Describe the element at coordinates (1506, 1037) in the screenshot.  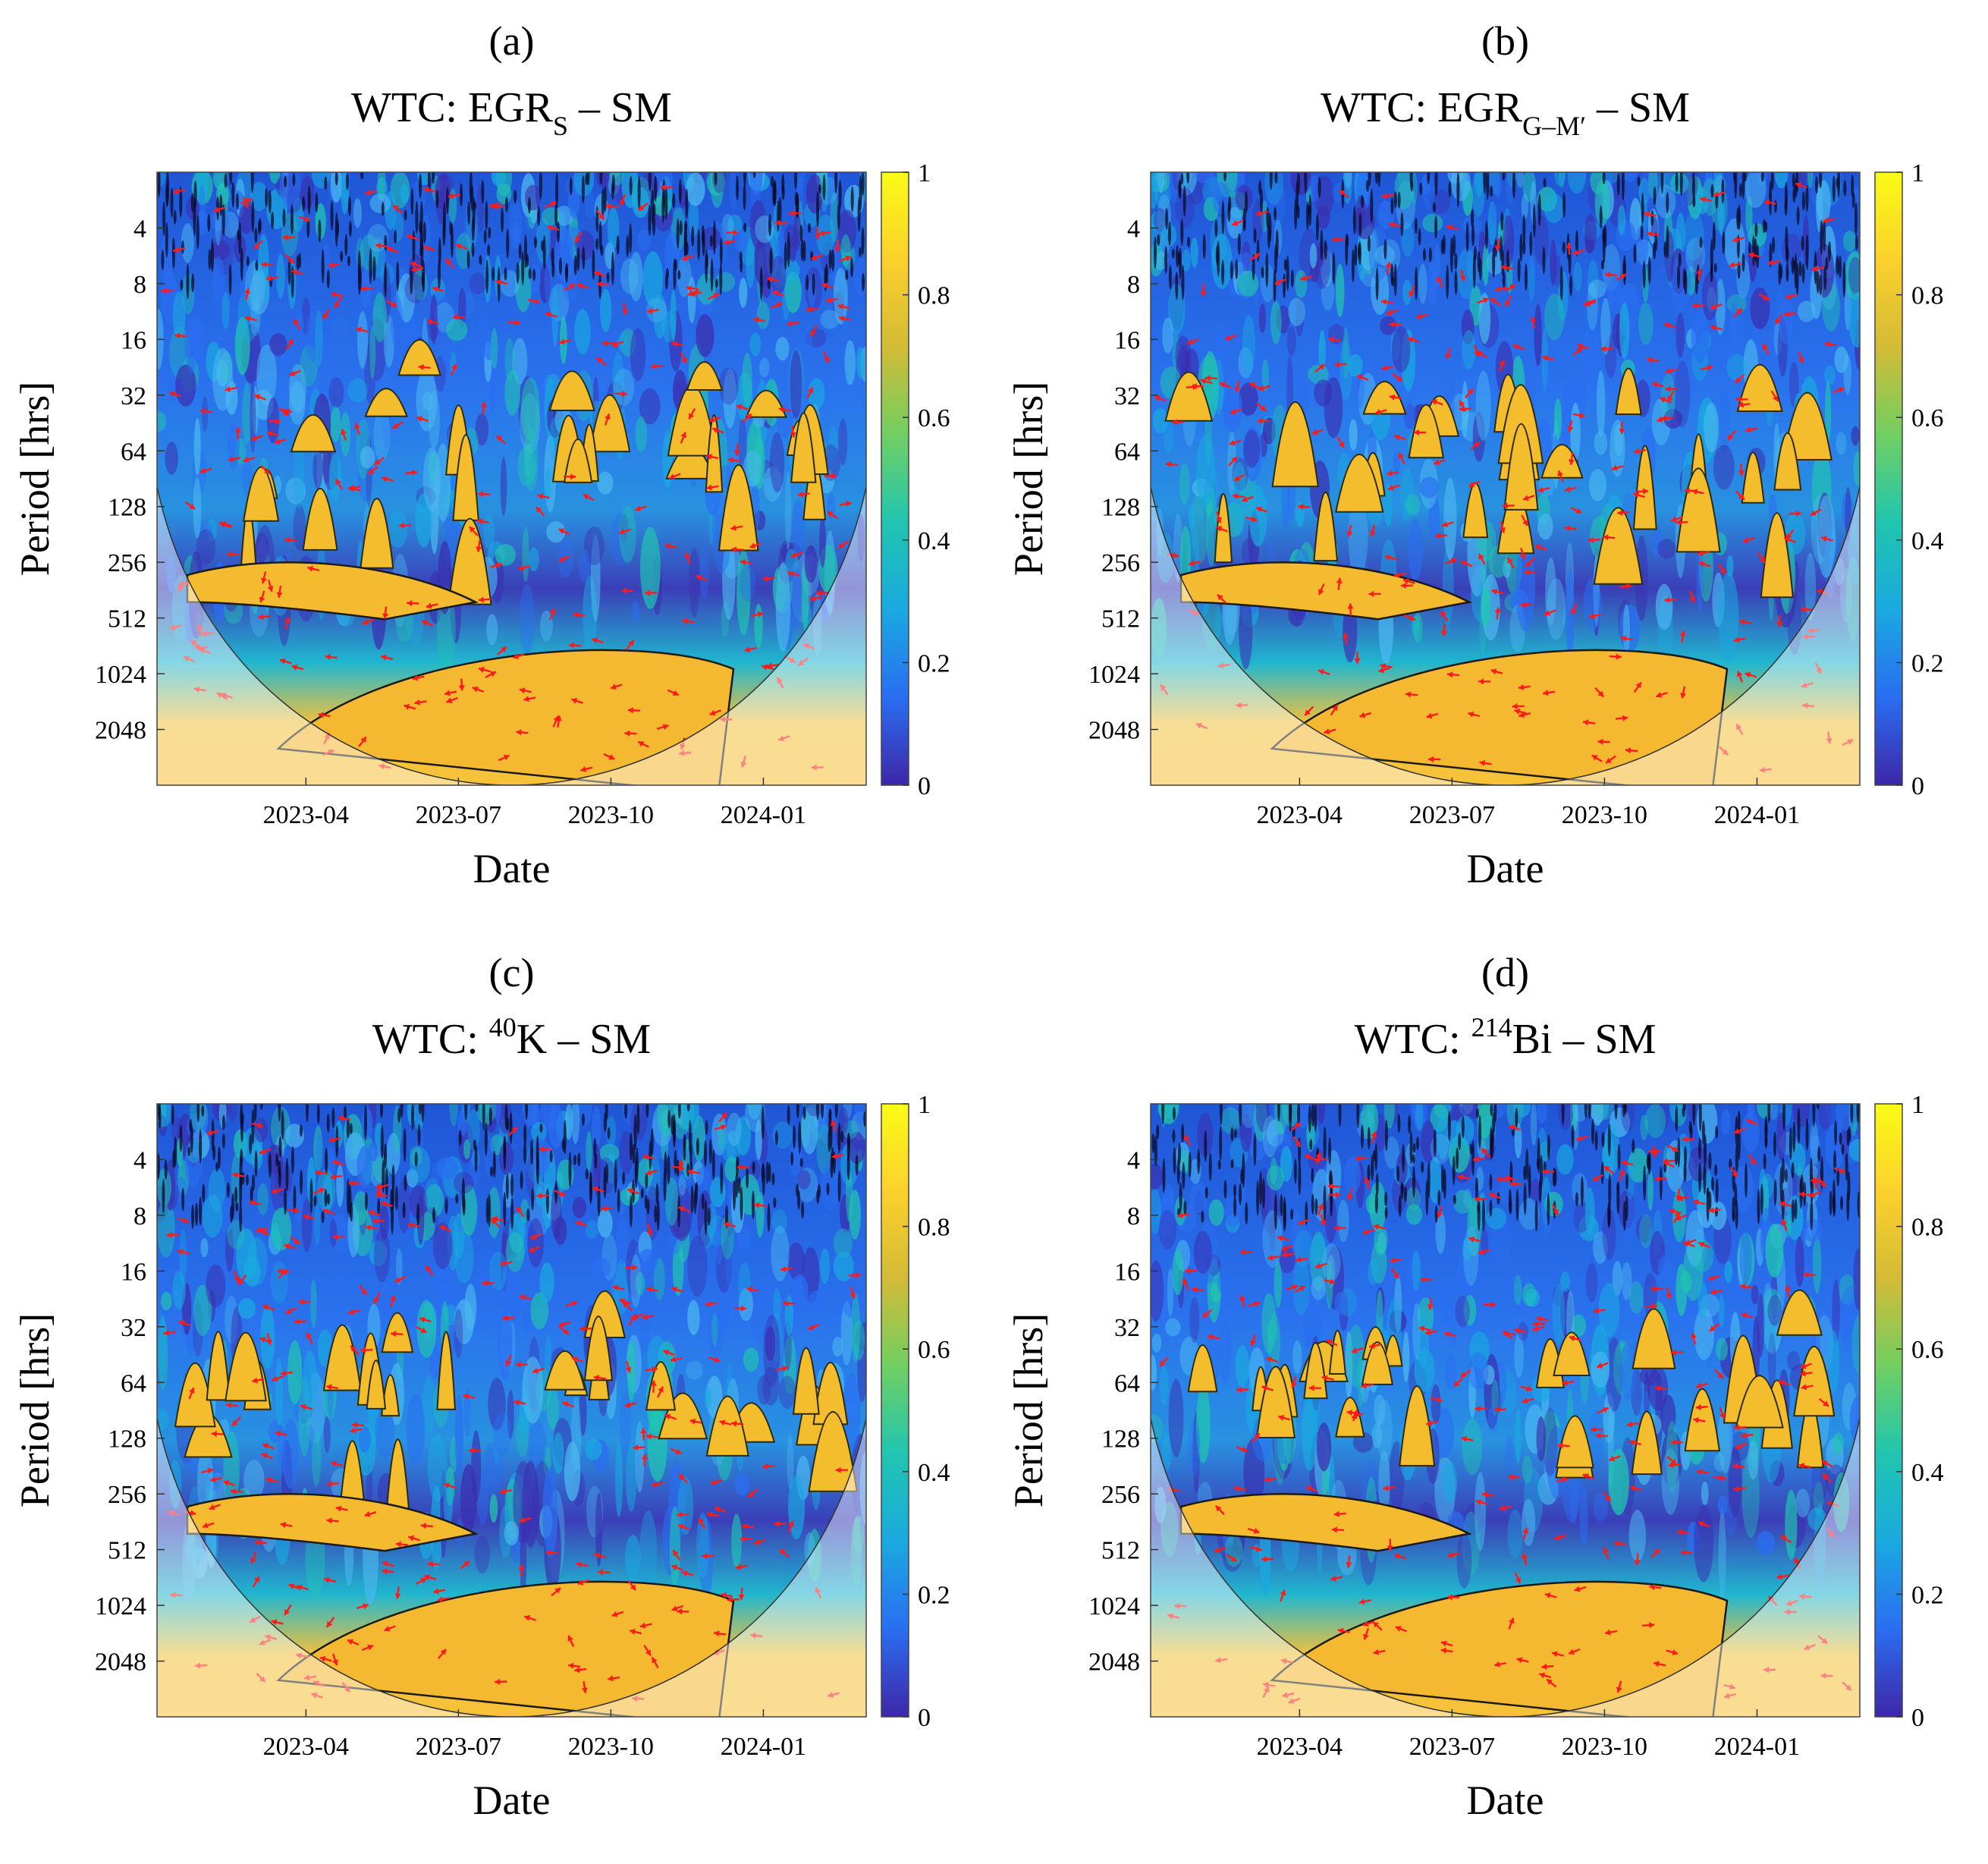
I see `chart-title: WTC: 214Bi – SM` at that location.